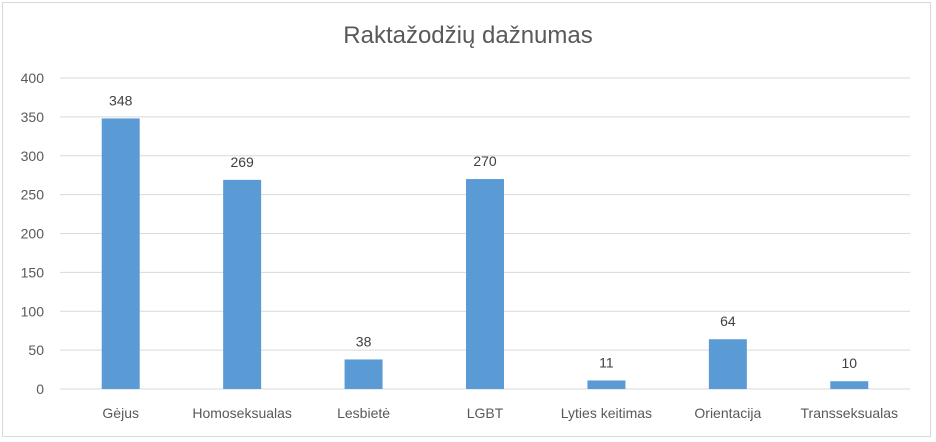  What do you see at coordinates (121, 100) in the screenshot?
I see `data-label: 348` at bounding box center [121, 100].